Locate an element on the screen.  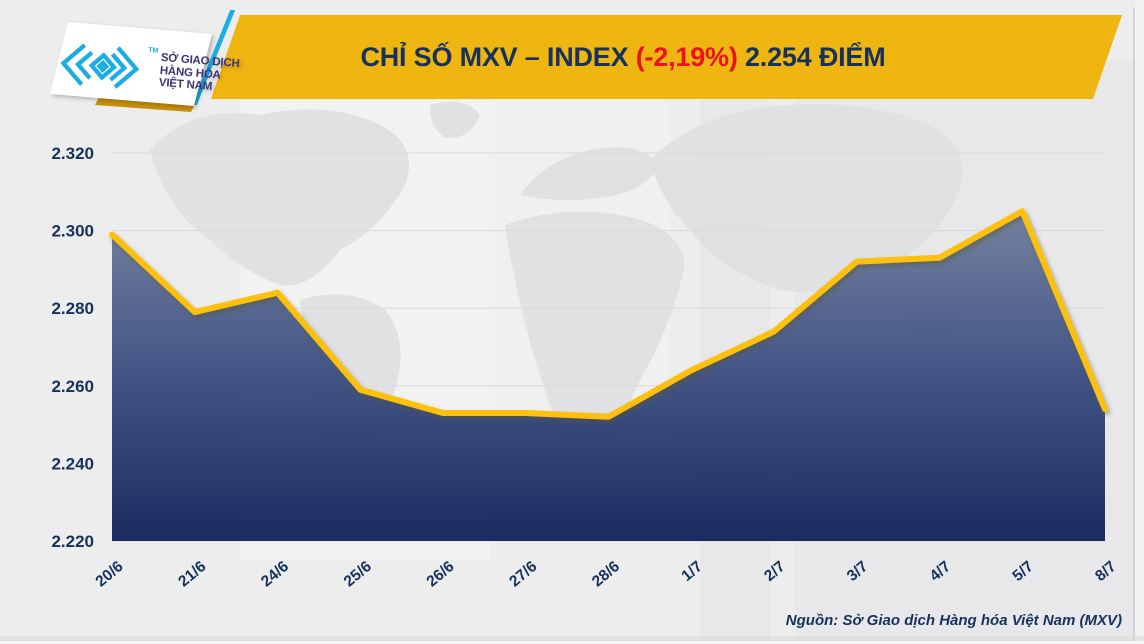
x-tick-label: 27/6 is located at coordinates (523, 574).